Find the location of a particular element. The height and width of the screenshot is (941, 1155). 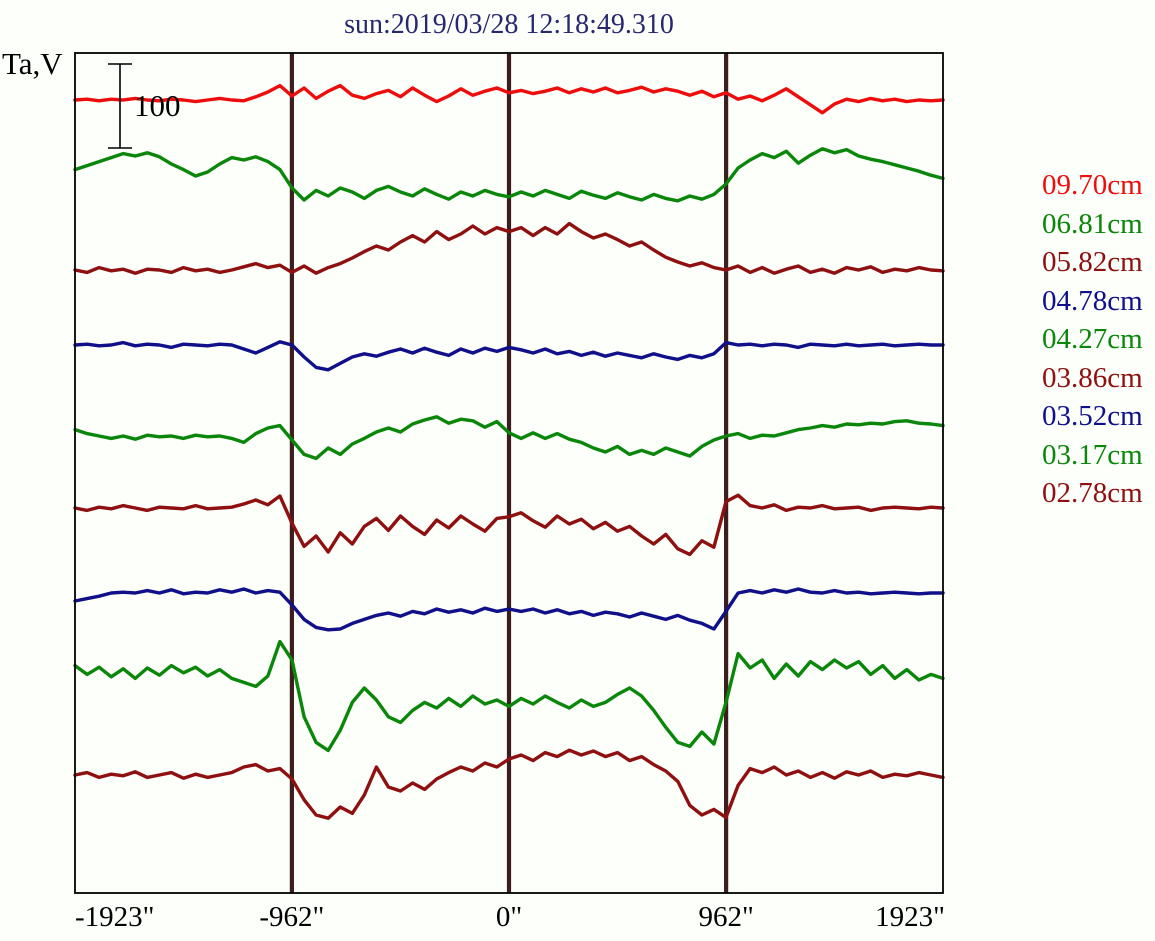

trace-04.27cm is located at coordinates (509, 438).